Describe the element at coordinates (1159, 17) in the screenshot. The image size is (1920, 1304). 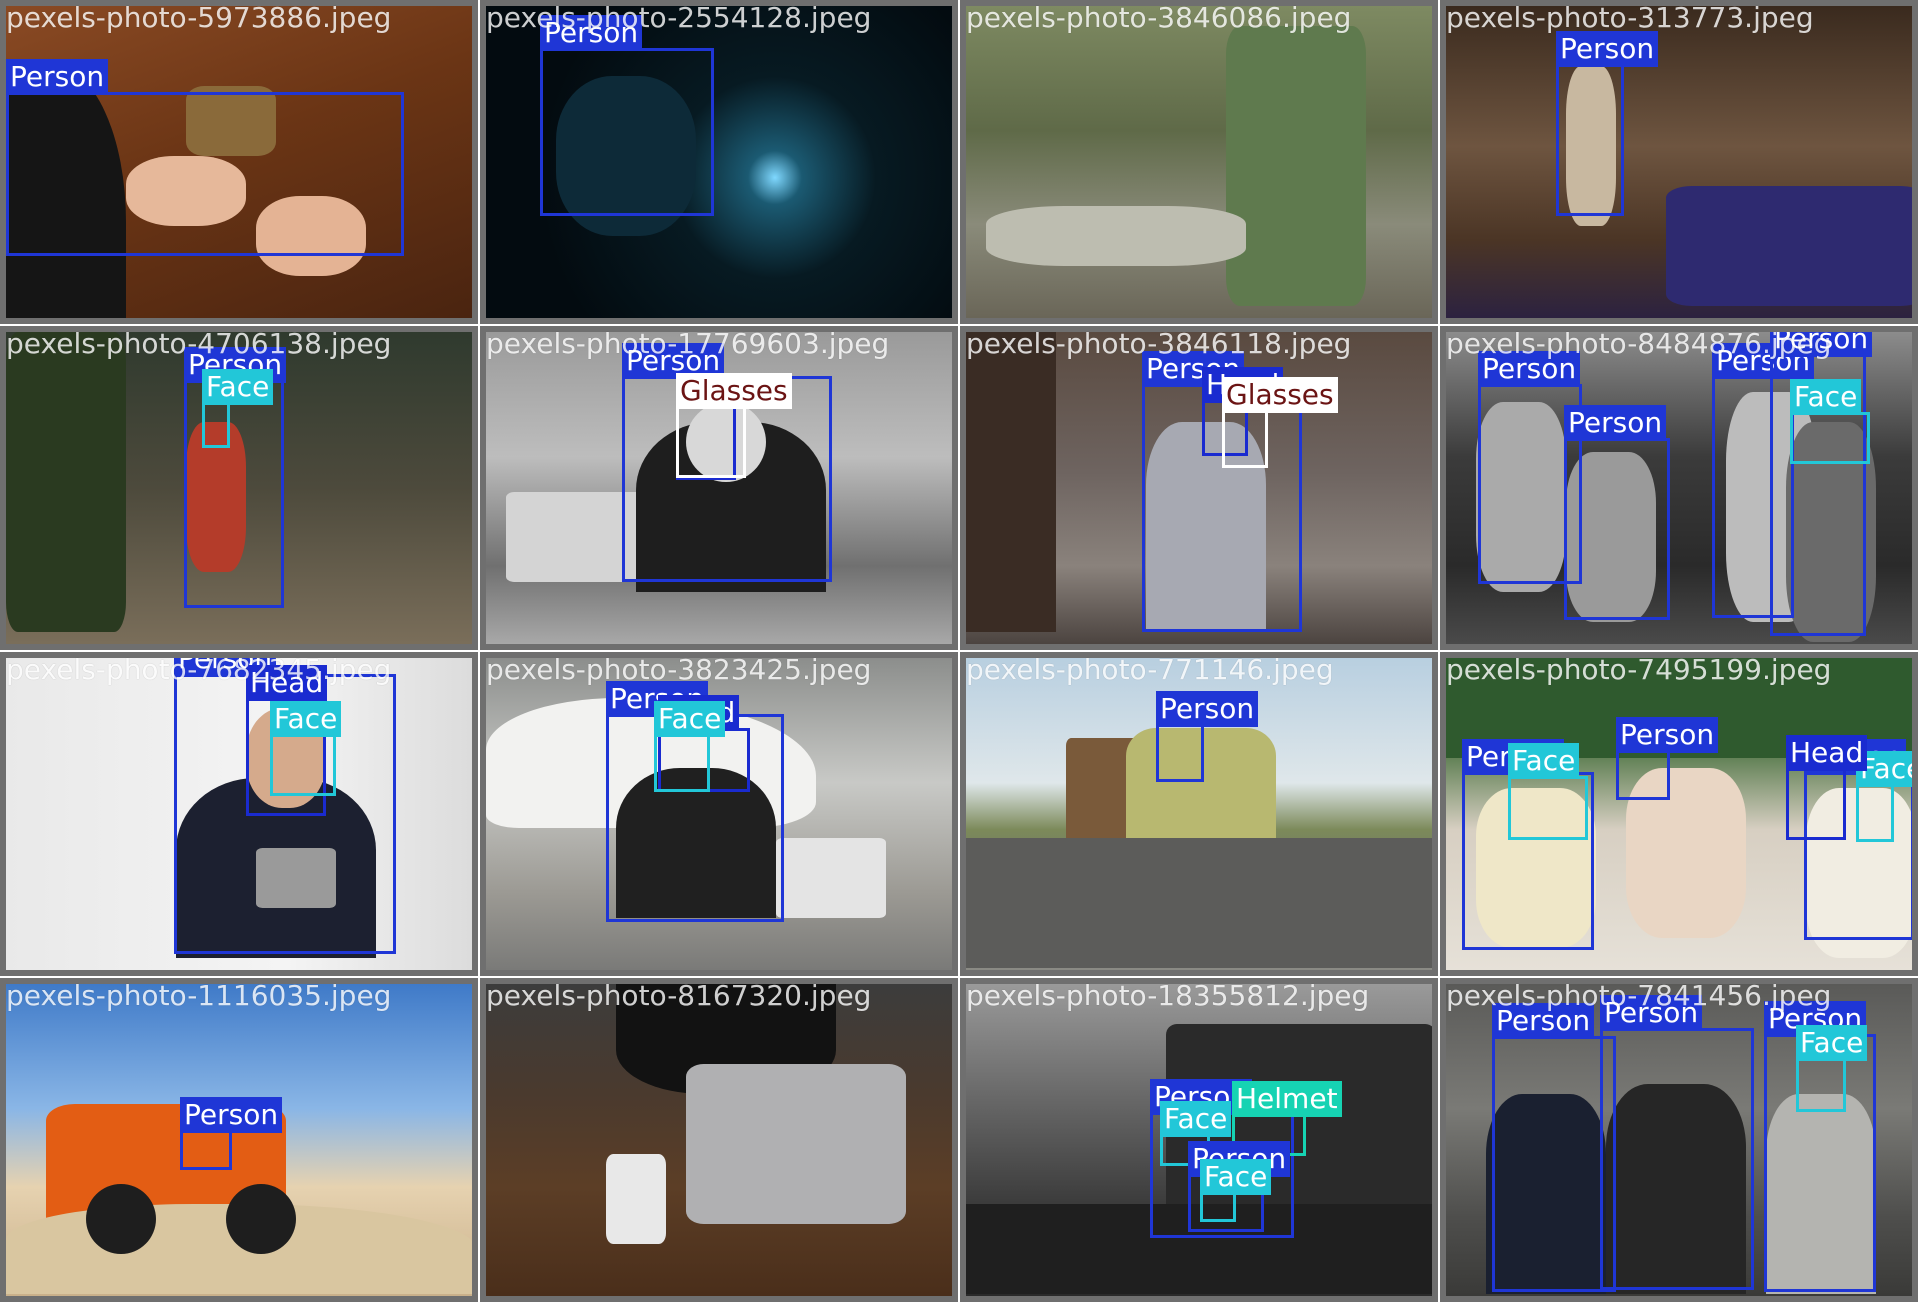
I see `tile-filename: pexels-photo-3846086.jpeg` at that location.